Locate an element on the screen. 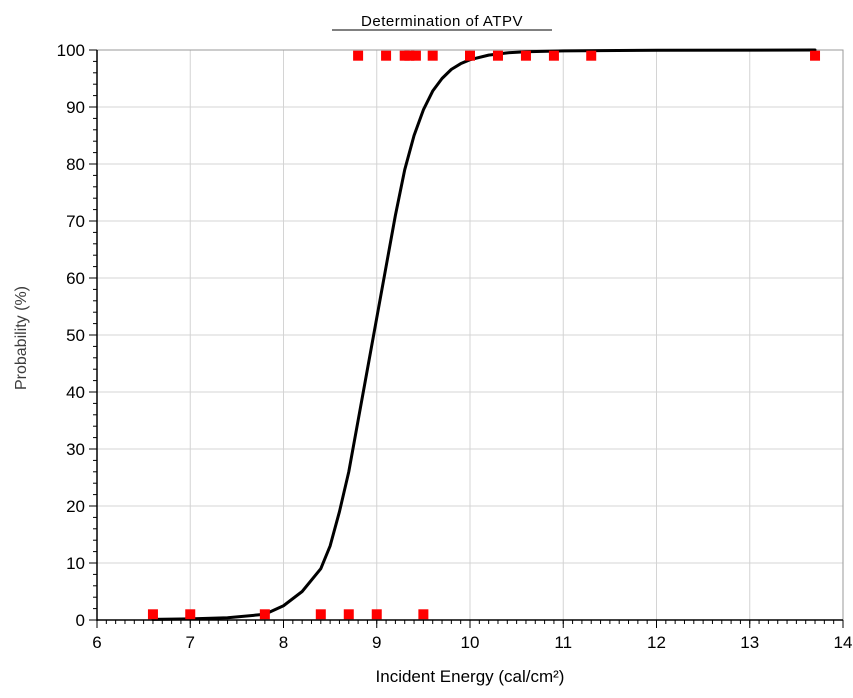 The image size is (853, 698). x-tick-label: 7 is located at coordinates (190, 642).